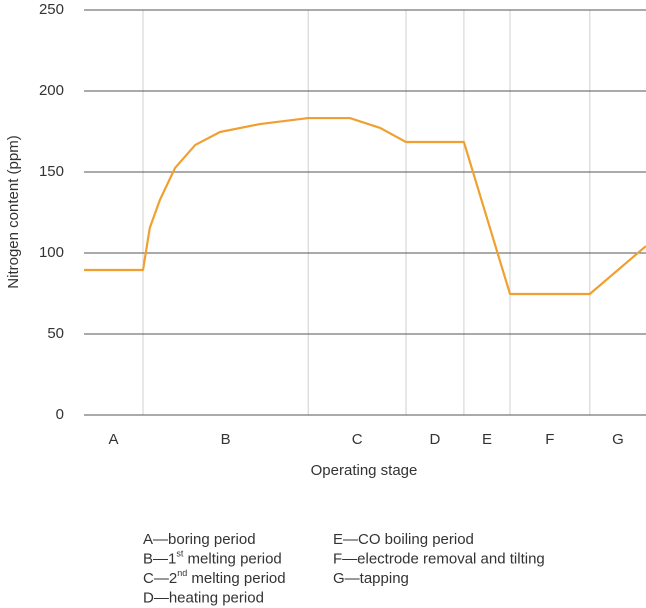 Image resolution: width=646 pixels, height=608 pixels. I want to click on legend-sup: nd, so click(182, 573).